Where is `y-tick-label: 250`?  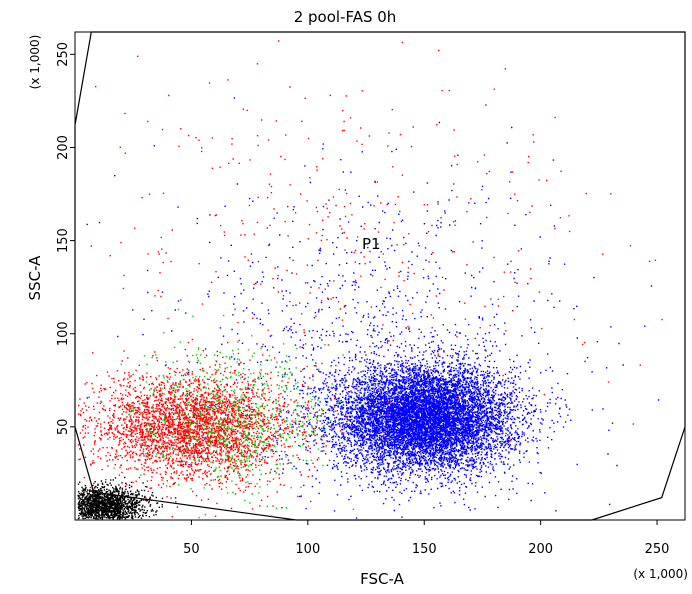
y-tick-label: 250 is located at coordinates (63, 54).